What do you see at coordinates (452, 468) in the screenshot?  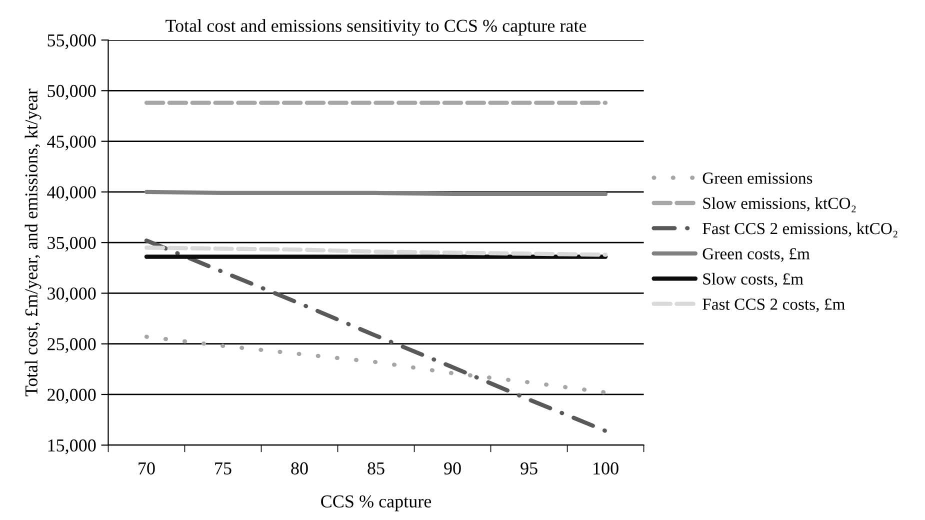 I see `x-tick-label: 90` at bounding box center [452, 468].